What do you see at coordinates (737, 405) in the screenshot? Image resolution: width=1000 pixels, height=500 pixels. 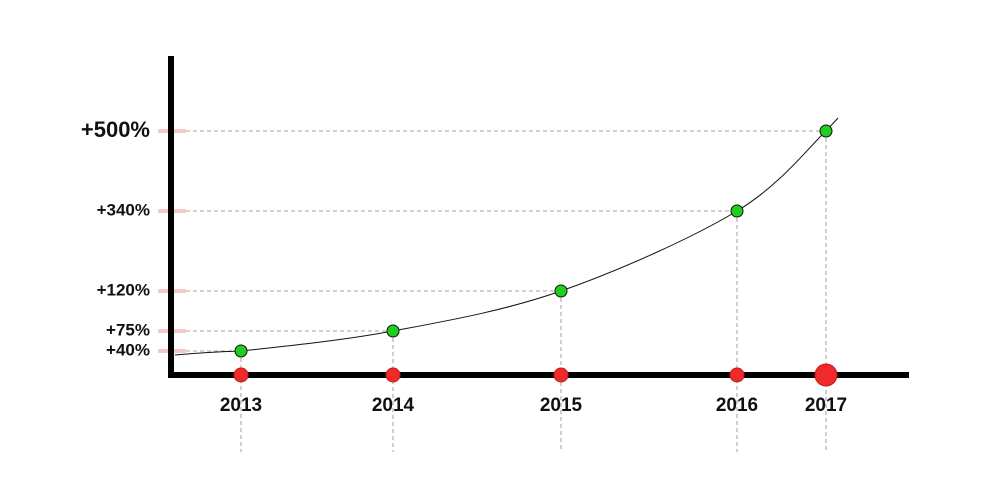 I see `x-tick-label: 2016` at bounding box center [737, 405].